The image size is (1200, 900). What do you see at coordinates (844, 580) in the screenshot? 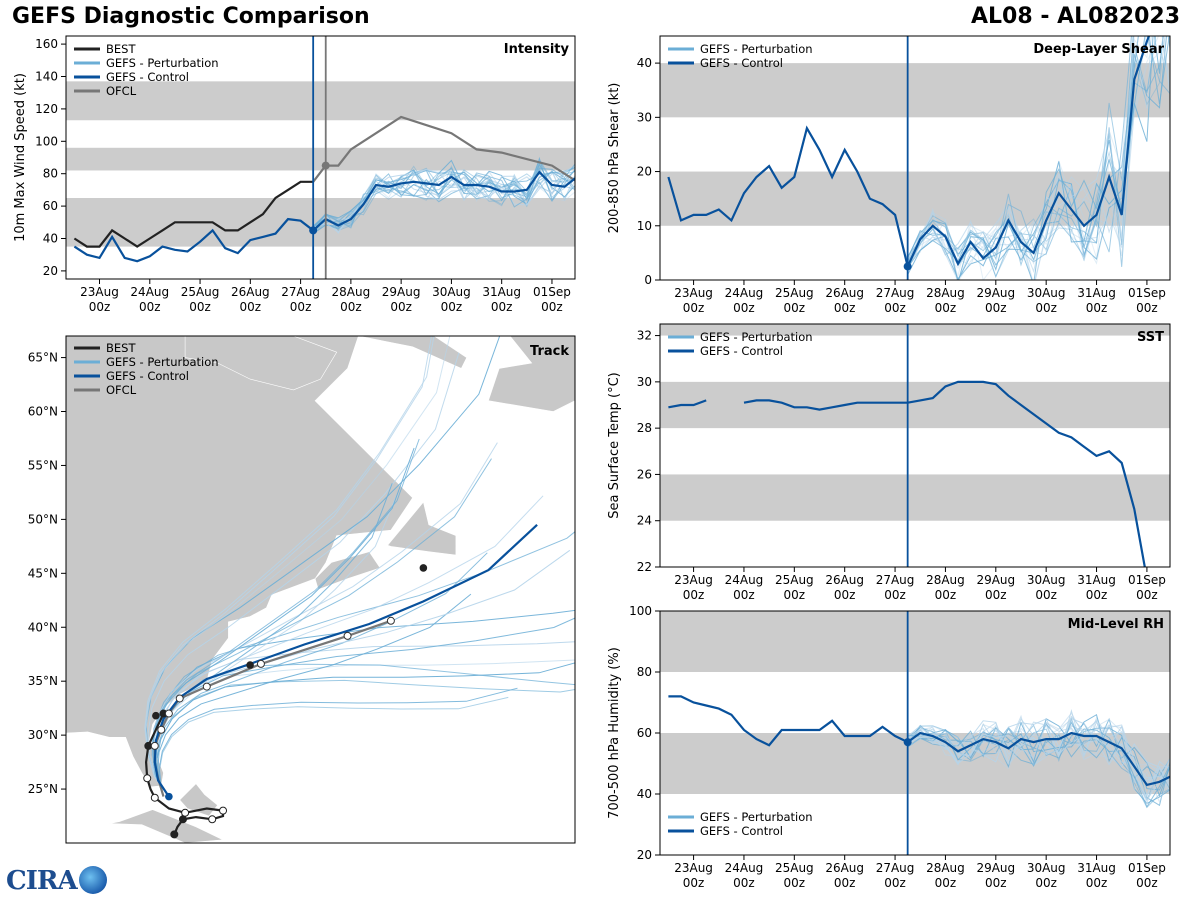
I see `sst-xtick-date: 26Aug` at bounding box center [844, 580].